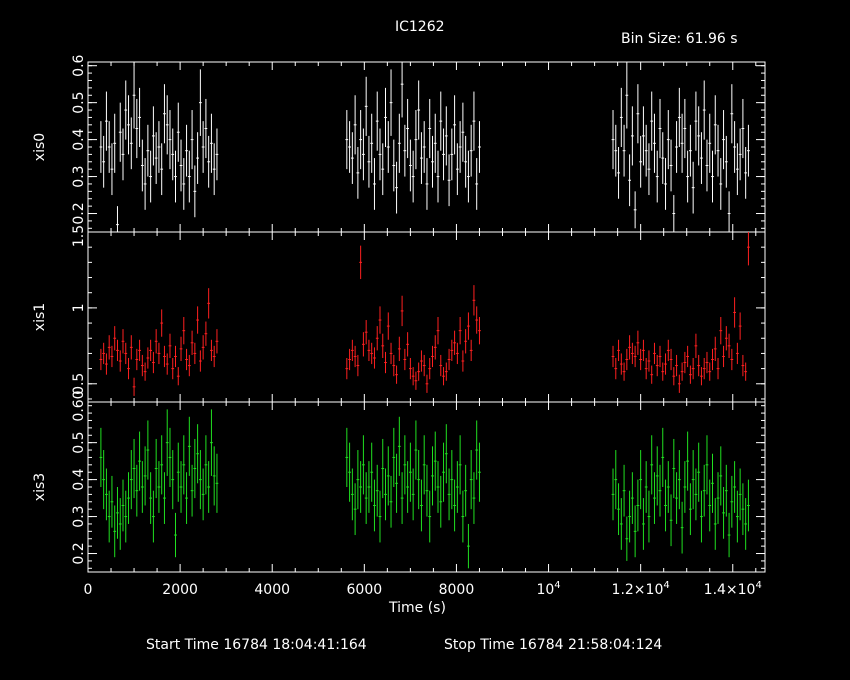 This screenshot has height=680, width=850. What do you see at coordinates (272, 590) in the screenshot?
I see `x-tick-label: 4000` at bounding box center [272, 590].